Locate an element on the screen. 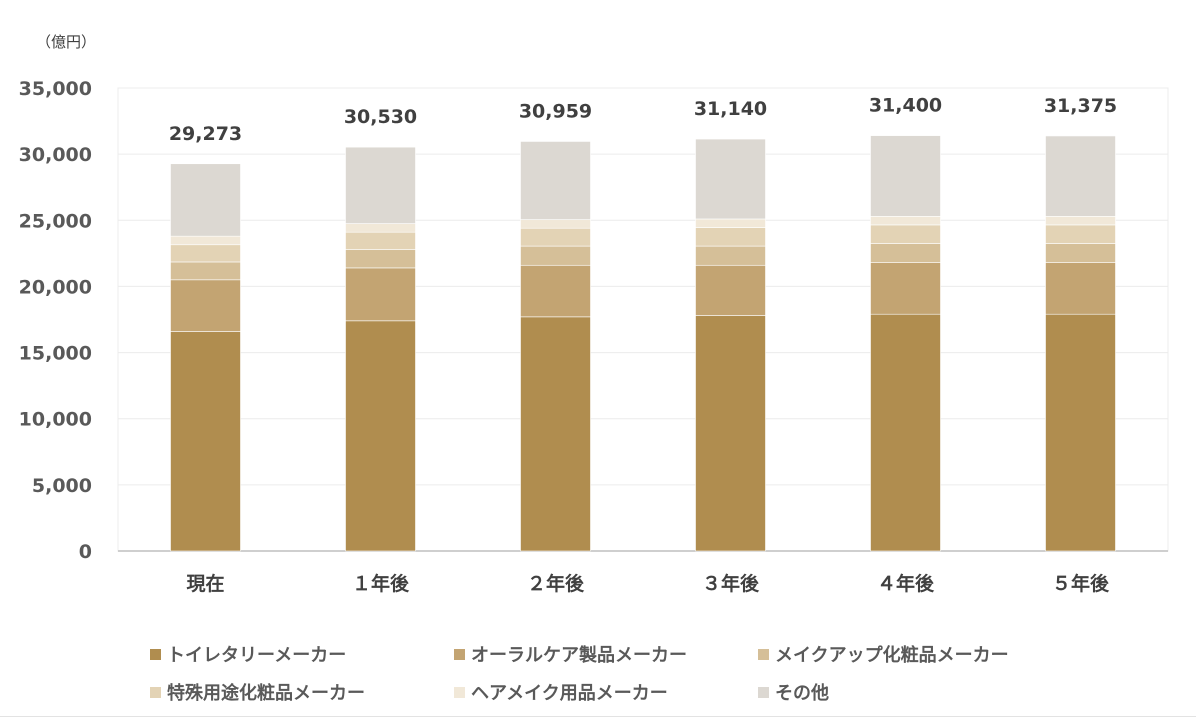  y-tick-label: 30,000 is located at coordinates (55, 155).